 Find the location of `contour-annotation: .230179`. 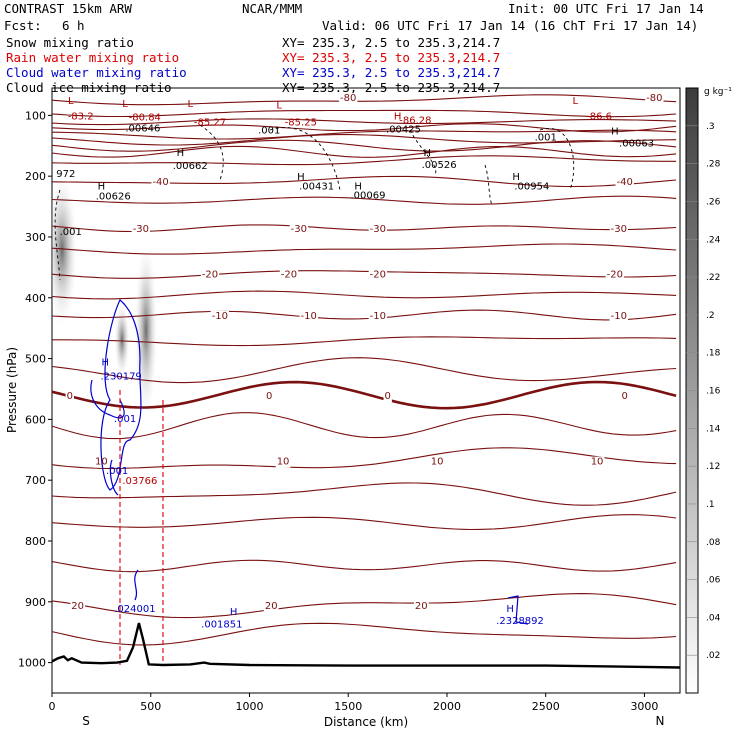

contour-annotation: .230179 is located at coordinates (120, 377).